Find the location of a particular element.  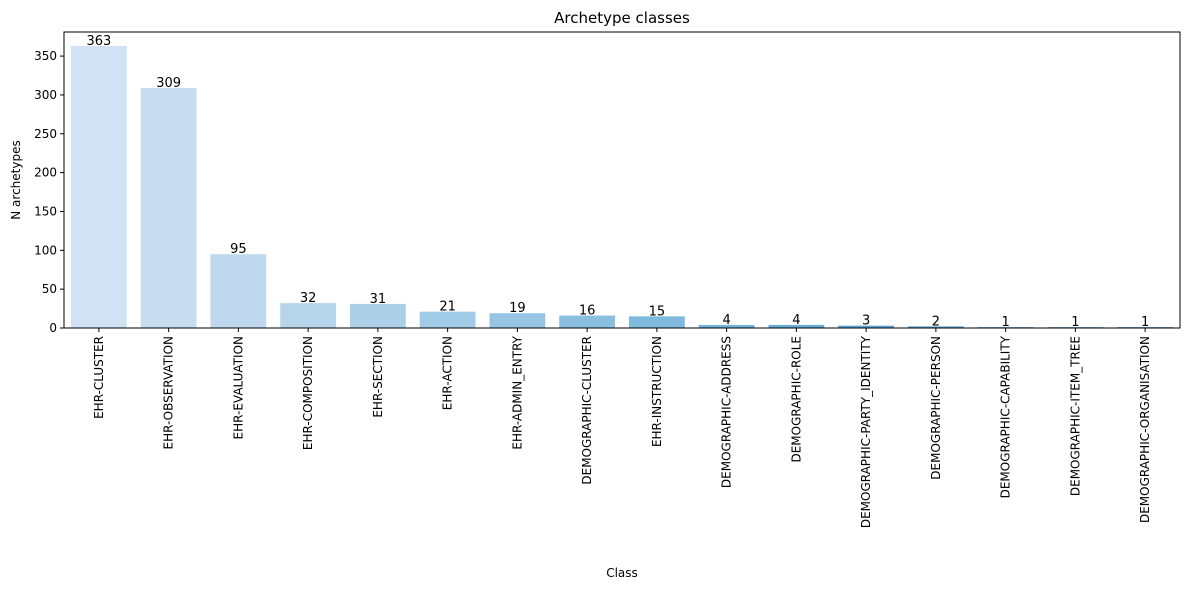

y-tick-label: 150 is located at coordinates (45, 211).